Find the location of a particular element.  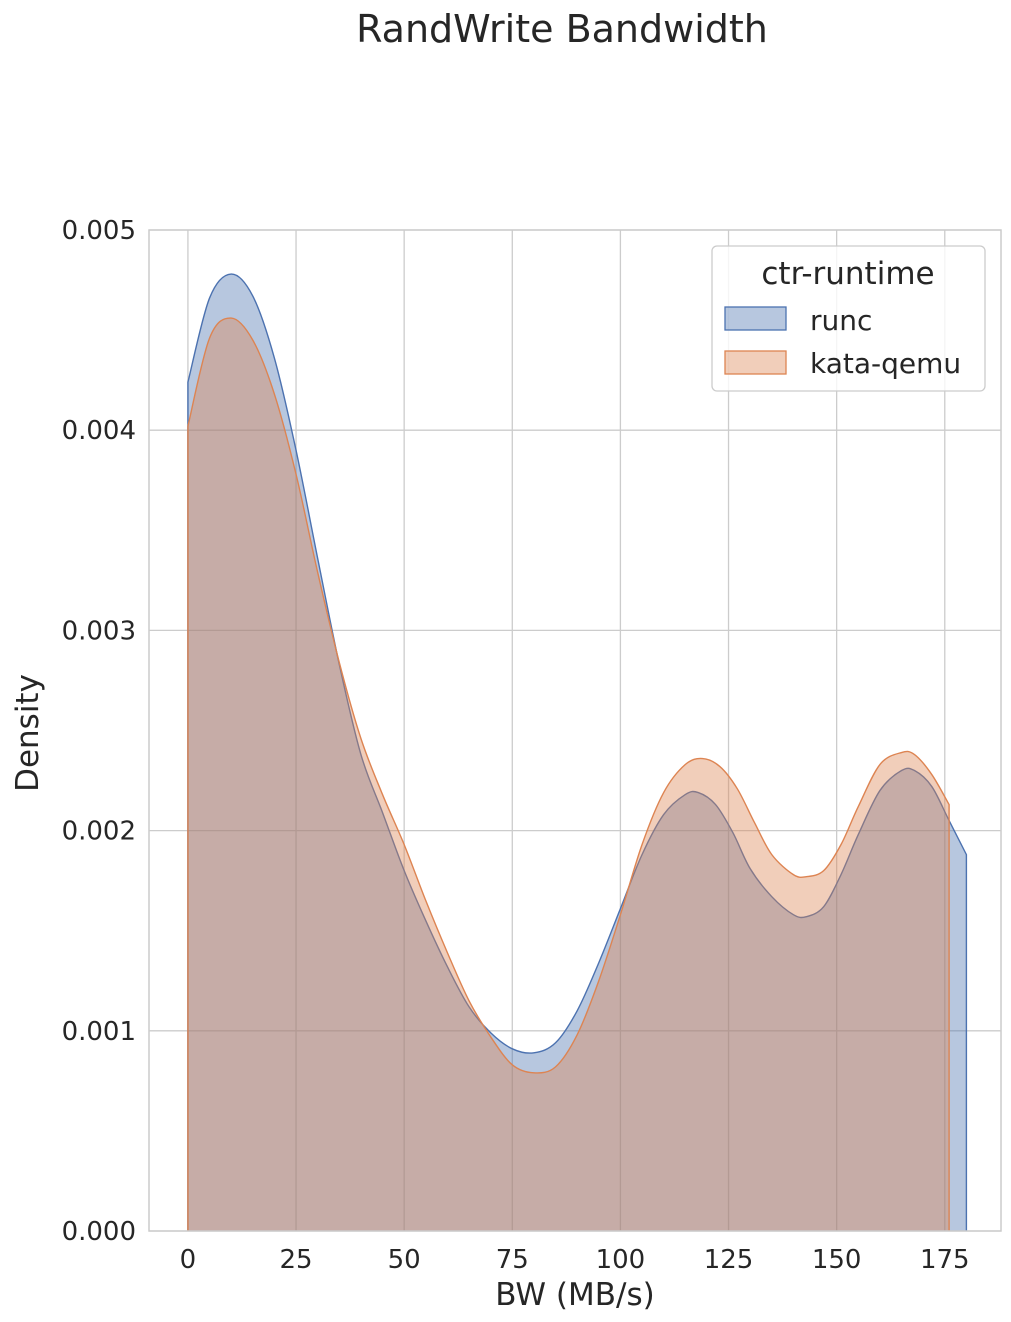

y-tick-label: 0.004 is located at coordinates (99, 431).